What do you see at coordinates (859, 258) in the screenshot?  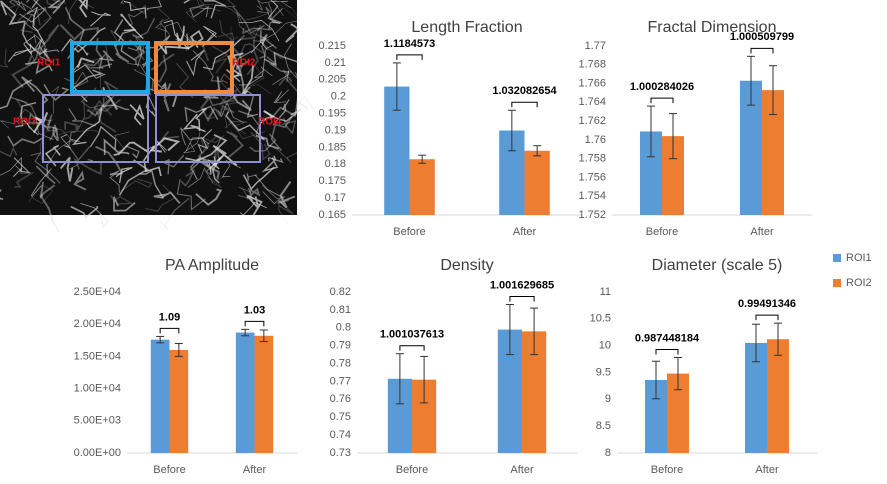 I see `legend-label: ROI1` at bounding box center [859, 258].